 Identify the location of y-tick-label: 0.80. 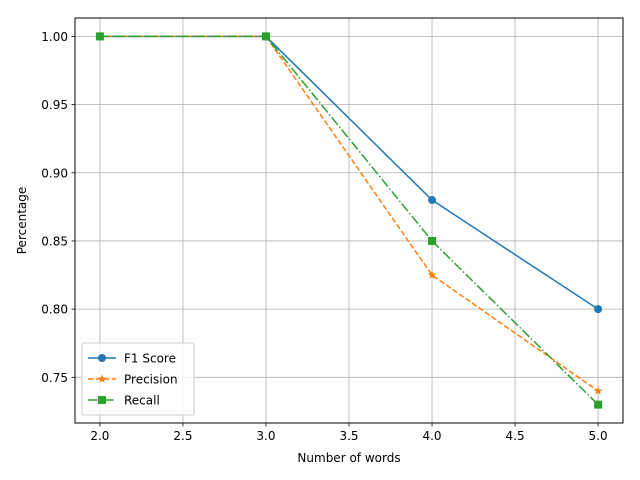
(54, 310).